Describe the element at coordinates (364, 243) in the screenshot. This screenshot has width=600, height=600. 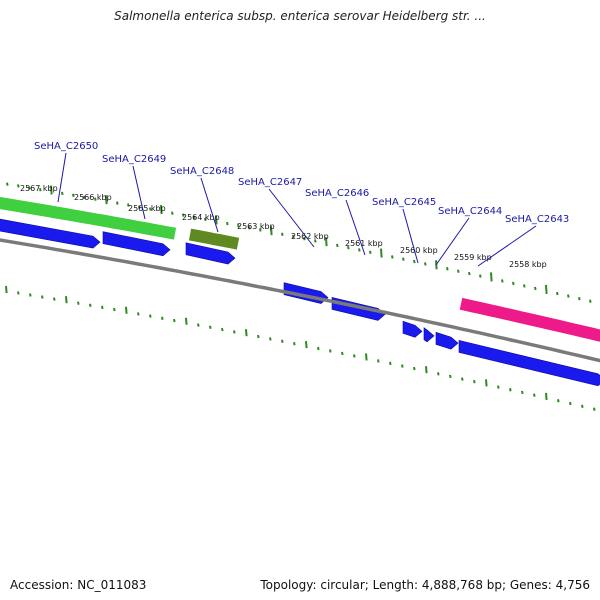
I see `scale-label: 2561 kbp` at that location.